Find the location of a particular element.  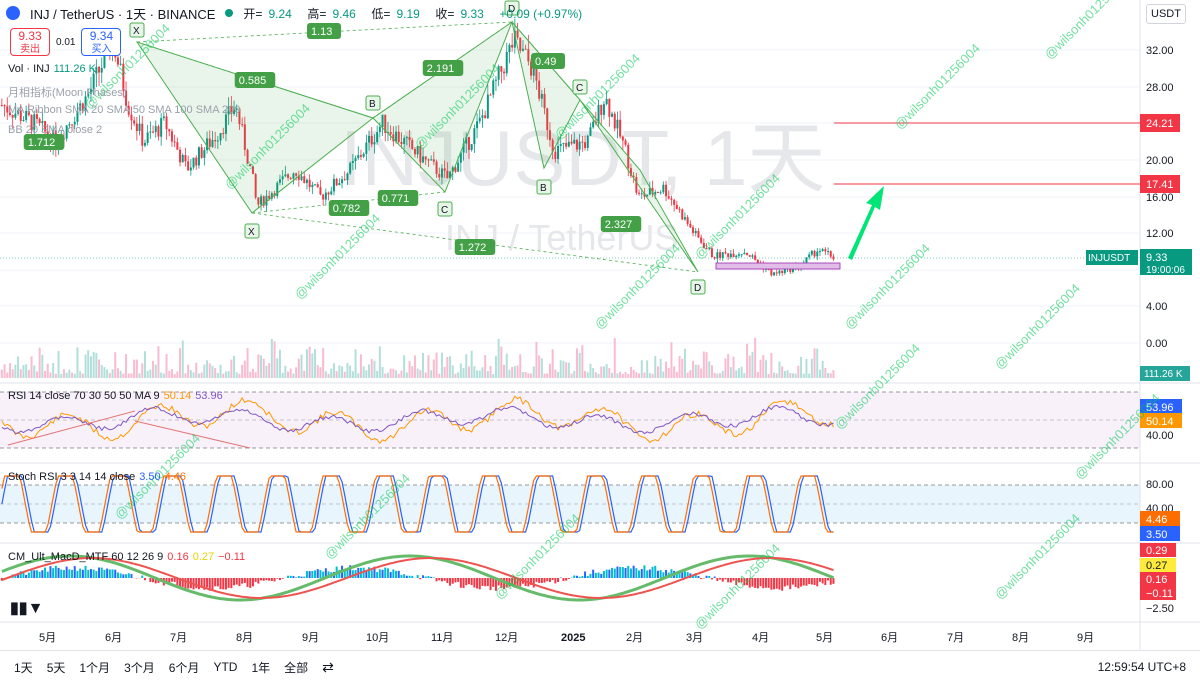

range-5d: 5天 is located at coordinates (56, 667).